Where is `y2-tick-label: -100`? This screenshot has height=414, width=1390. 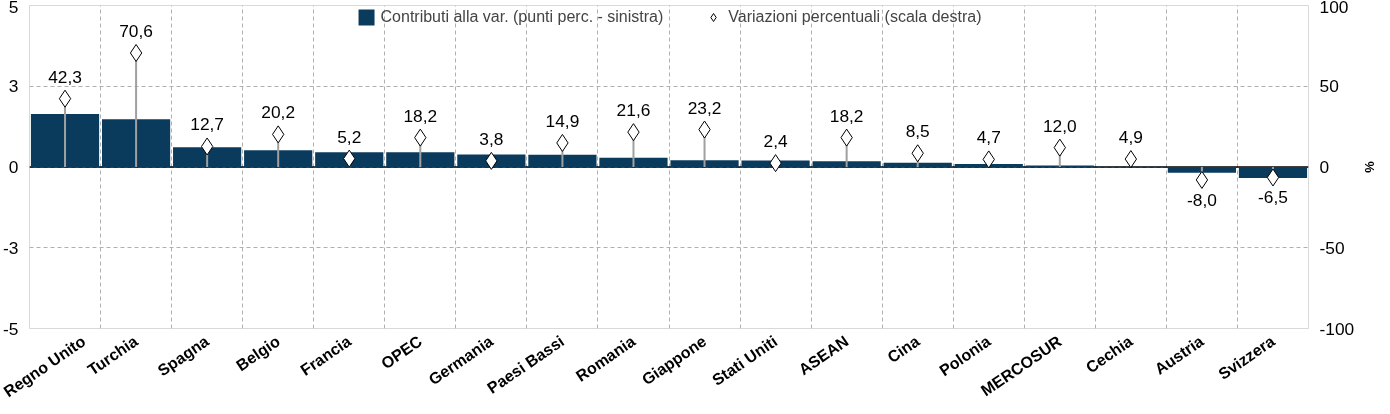
y2-tick-label: -100 is located at coordinates (1337, 328).